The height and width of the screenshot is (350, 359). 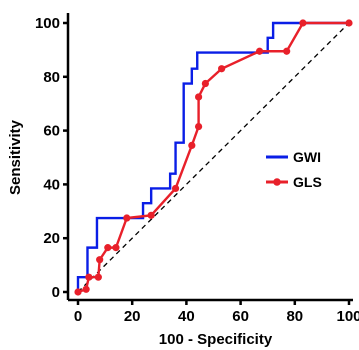 I want to click on legend-label-gwi: GWI, so click(x=307, y=157).